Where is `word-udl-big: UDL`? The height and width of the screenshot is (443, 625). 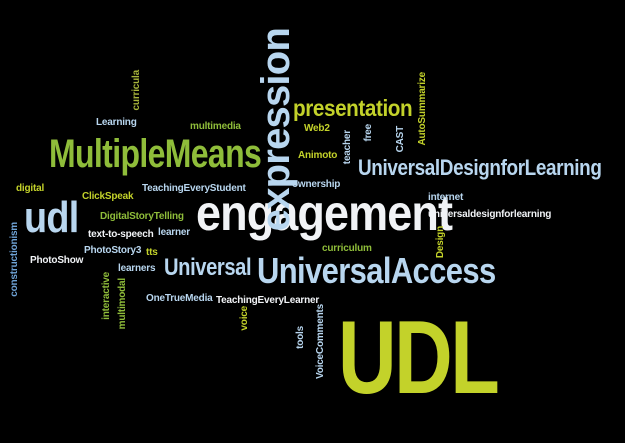
word-udl-big: UDL is located at coordinates (419, 358).